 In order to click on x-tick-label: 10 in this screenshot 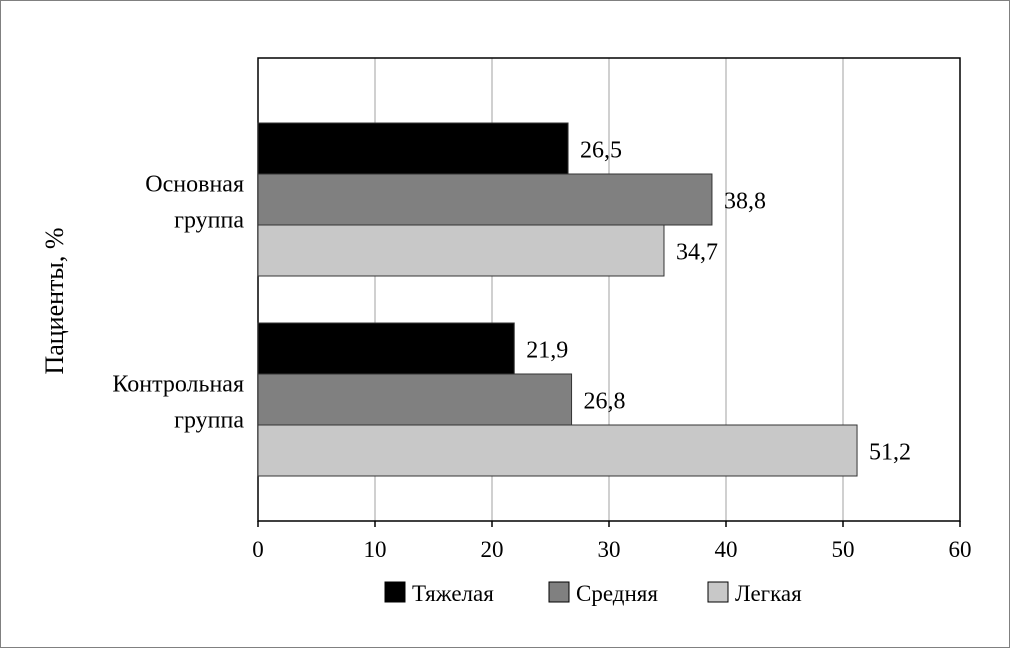, I will do `click(375, 549)`.